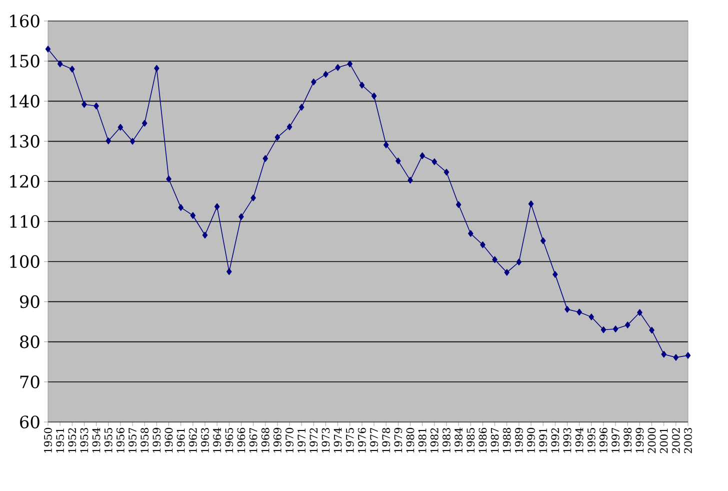 This screenshot has width=728, height=491. I want to click on x-tick-label: 1989, so click(518, 440).